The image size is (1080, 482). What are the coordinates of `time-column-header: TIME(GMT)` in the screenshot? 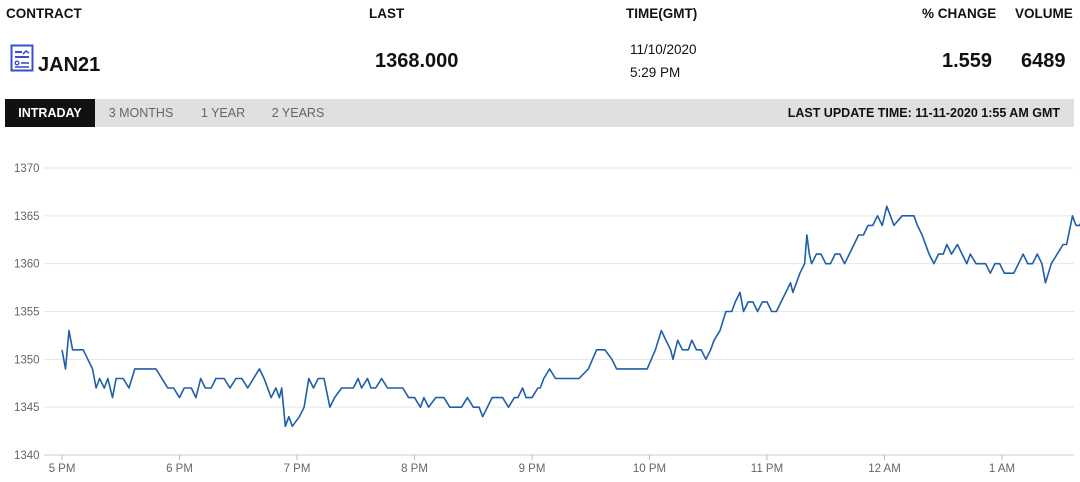 It's located at (662, 13).